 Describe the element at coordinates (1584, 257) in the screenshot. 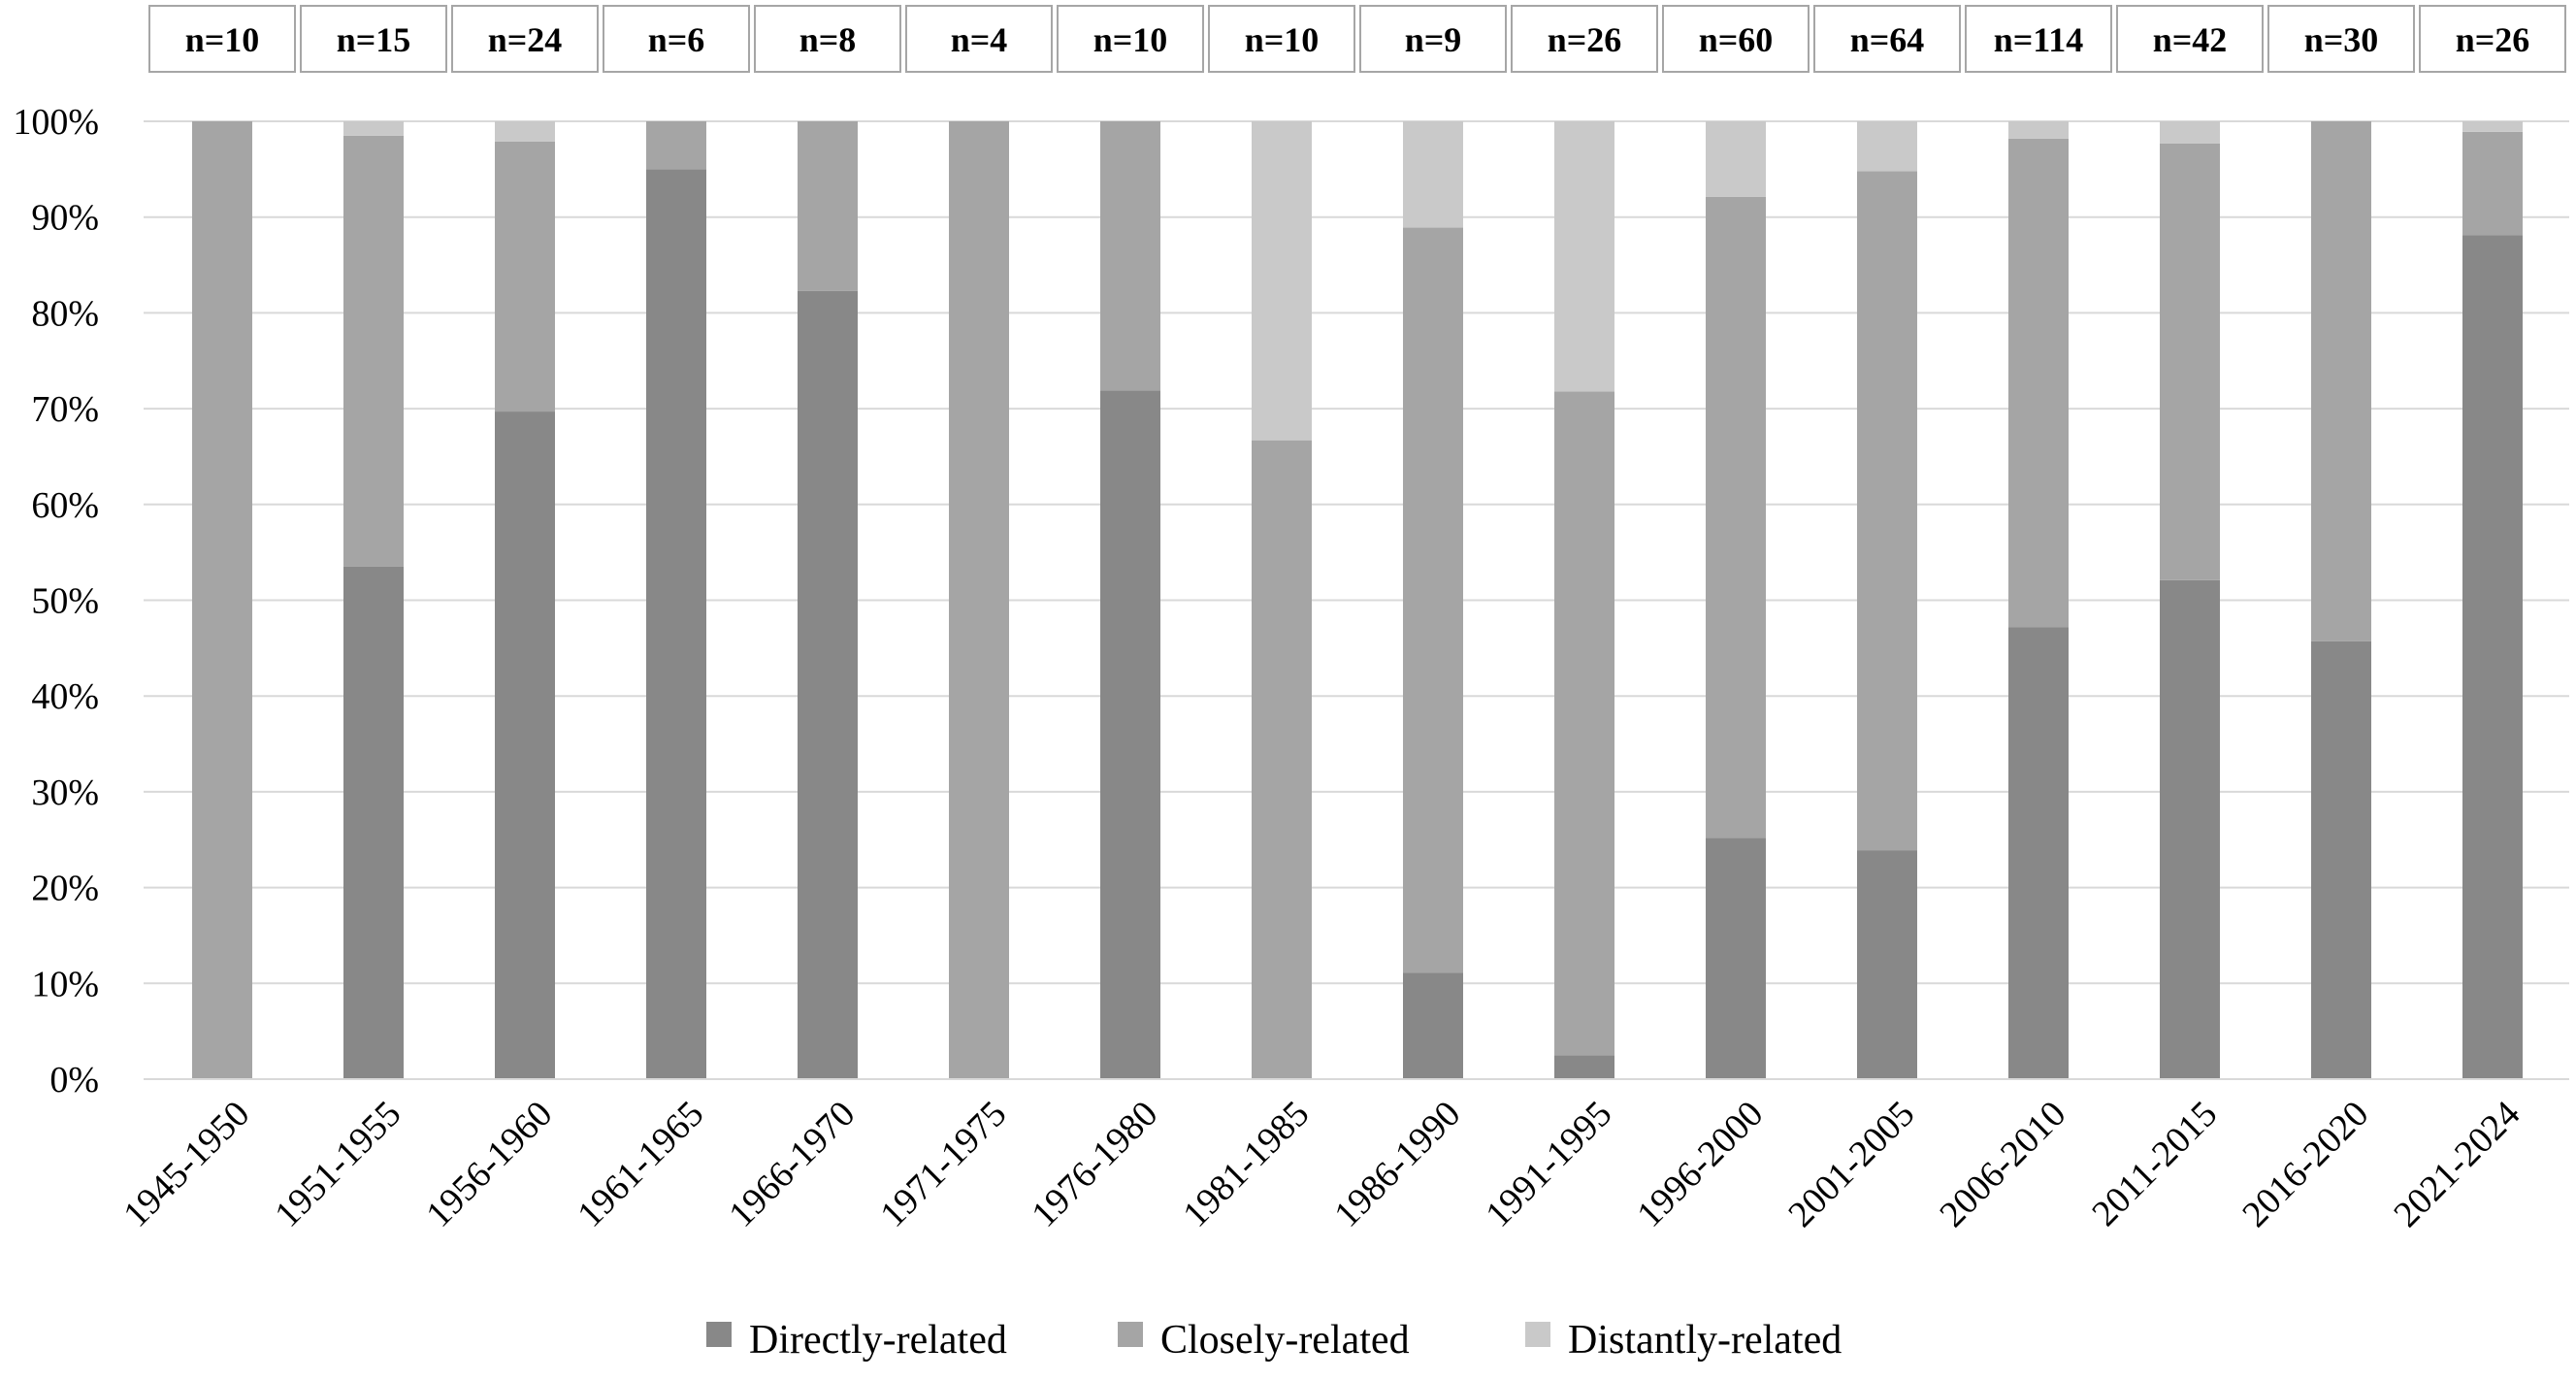

I see `bar-distantly-related-1991-1995` at that location.